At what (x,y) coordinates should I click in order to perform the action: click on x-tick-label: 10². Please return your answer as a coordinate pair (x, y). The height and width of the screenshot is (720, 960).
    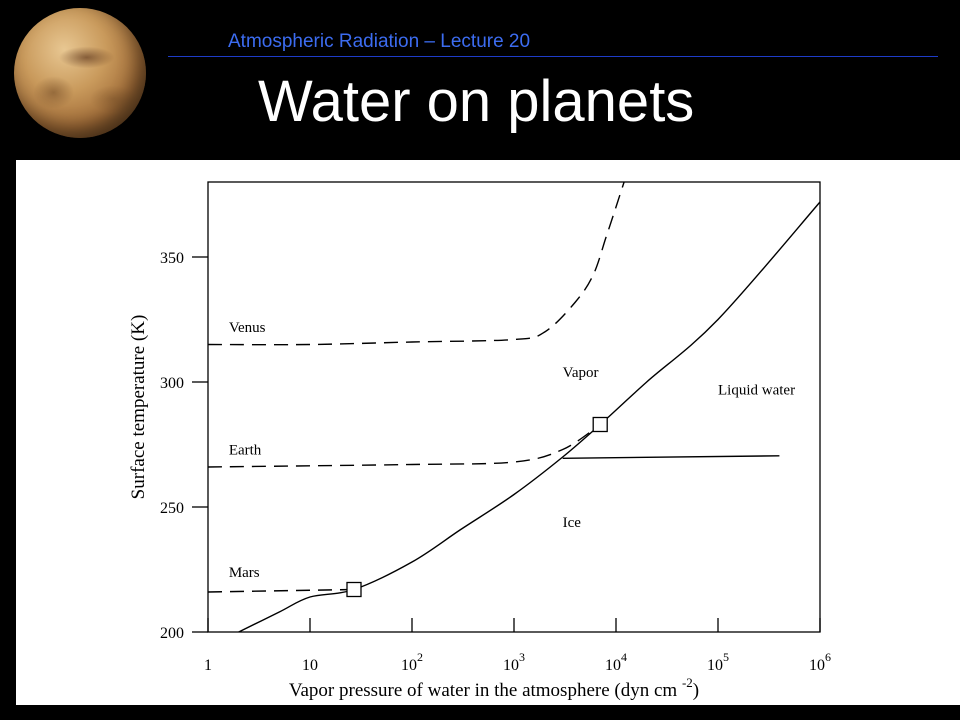
    Looking at the image, I should click on (412, 662).